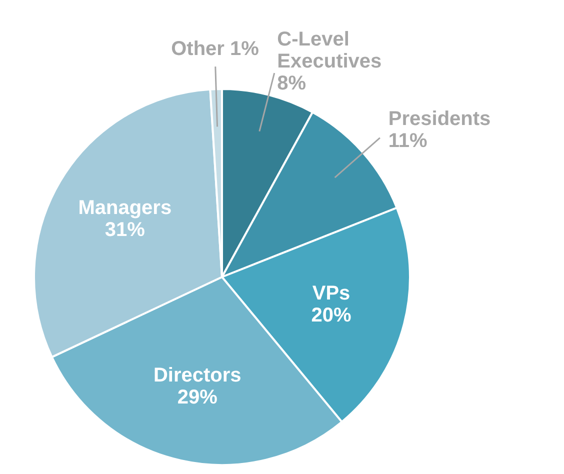 Image resolution: width=564 pixels, height=474 pixels. Describe the element at coordinates (197, 375) in the screenshot. I see `slice-label: Directors` at that location.